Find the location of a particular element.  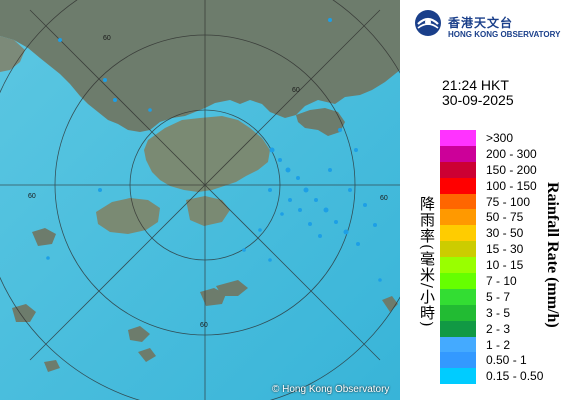

legend-row: 75 - 100 is located at coordinates (507, 201).